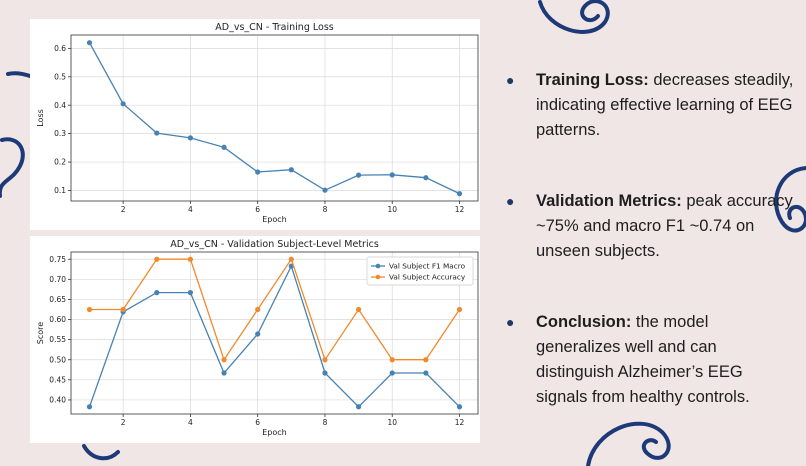 Image resolution: width=806 pixels, height=466 pixels. What do you see at coordinates (60, 190) in the screenshot?
I see `y-tick-label: 0.1` at bounding box center [60, 190].